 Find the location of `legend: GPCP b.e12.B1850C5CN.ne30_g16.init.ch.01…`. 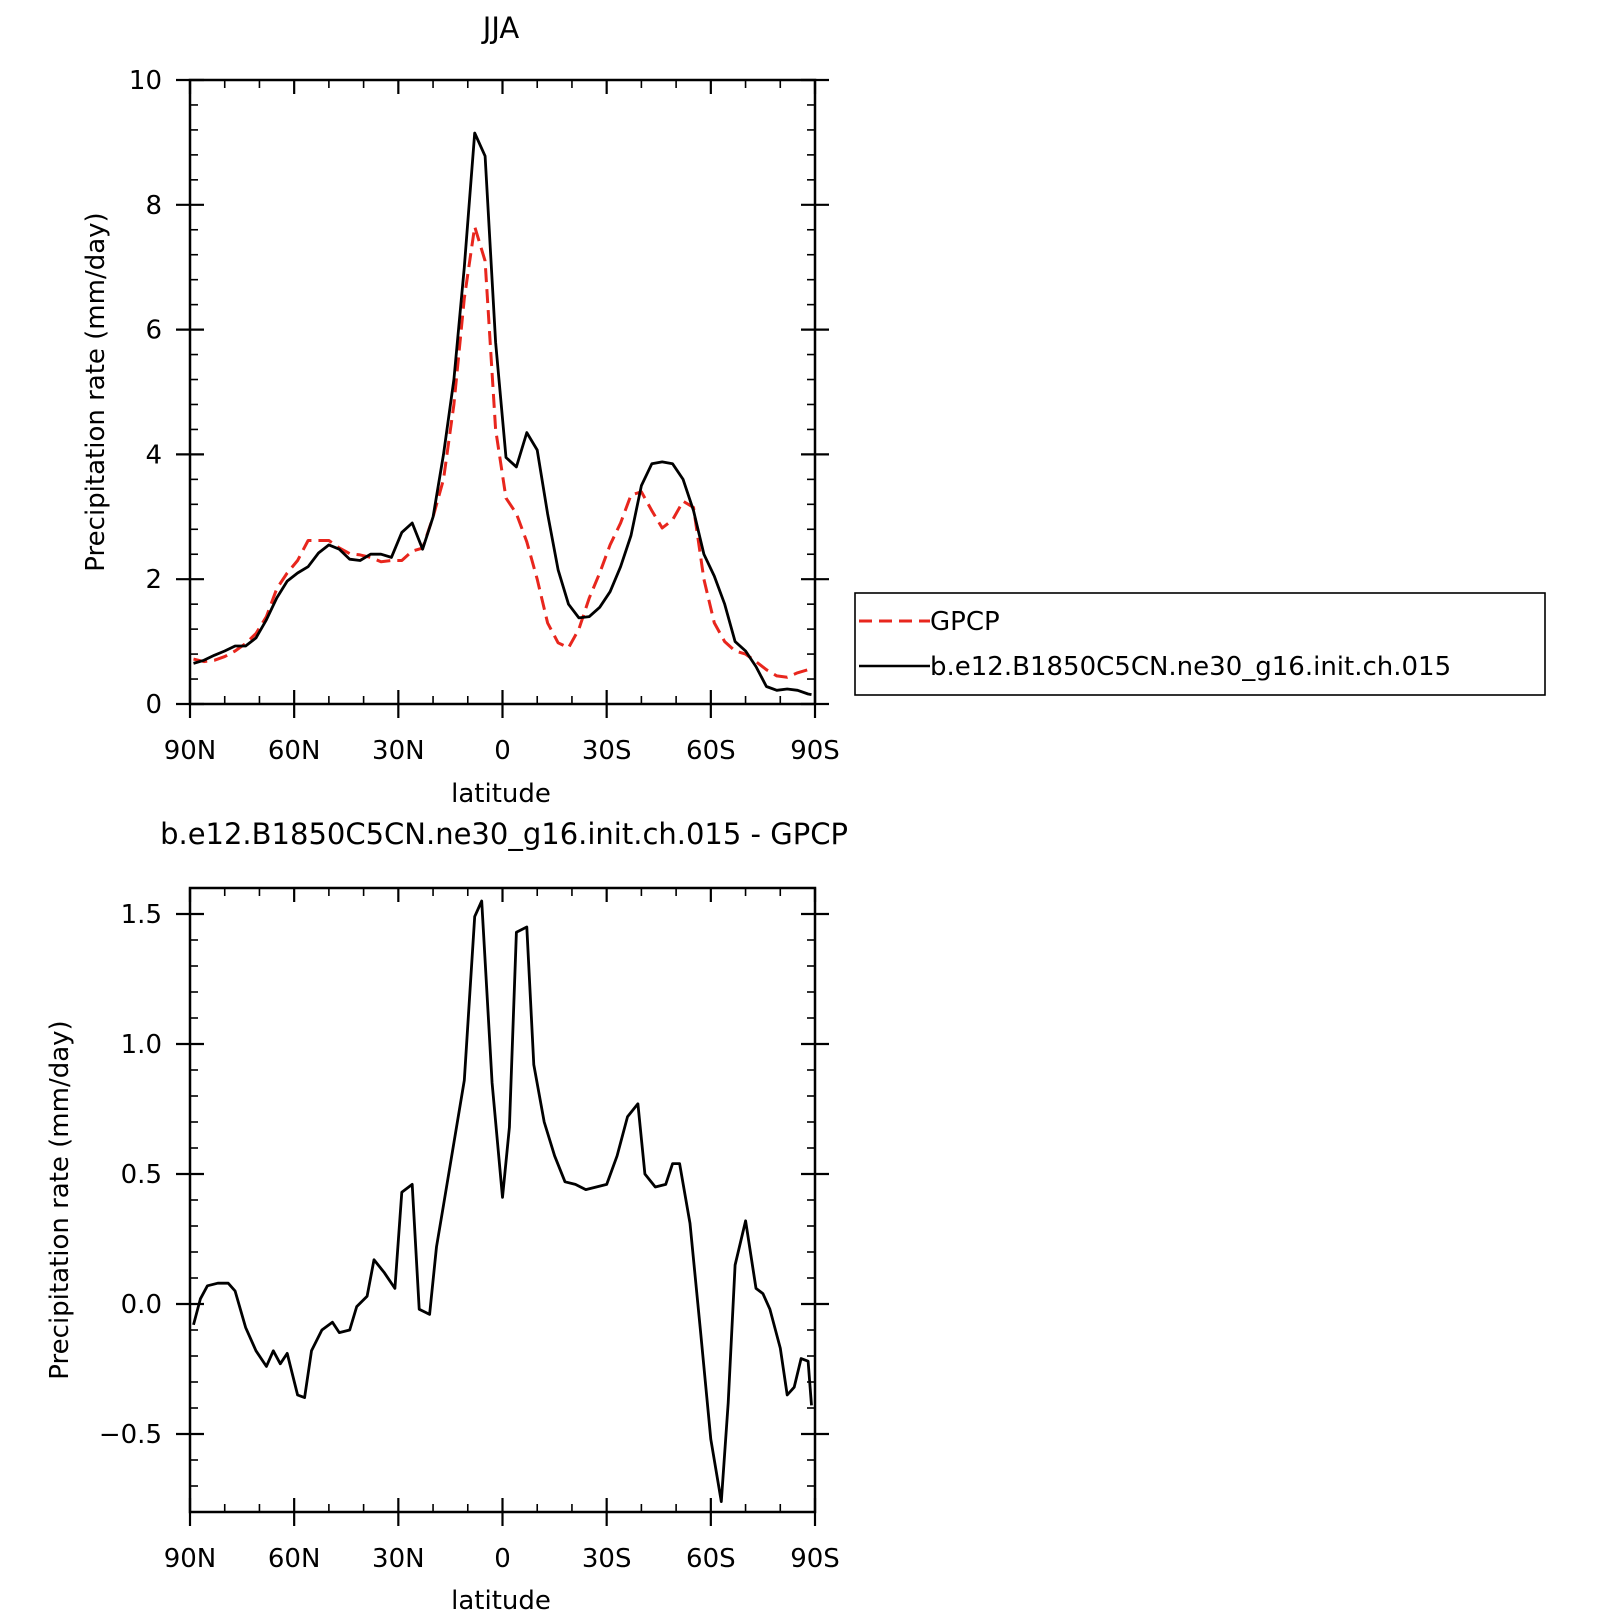

legend: GPCP b.e12.B1850C5CN.ne30_g16.init.ch.01… is located at coordinates (1200, 644).